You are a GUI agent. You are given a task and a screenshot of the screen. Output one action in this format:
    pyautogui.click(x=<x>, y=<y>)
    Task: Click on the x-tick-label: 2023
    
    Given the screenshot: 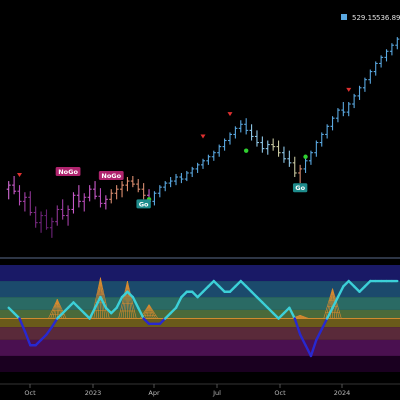 What is the action you would take?
    pyautogui.click(x=93, y=393)
    